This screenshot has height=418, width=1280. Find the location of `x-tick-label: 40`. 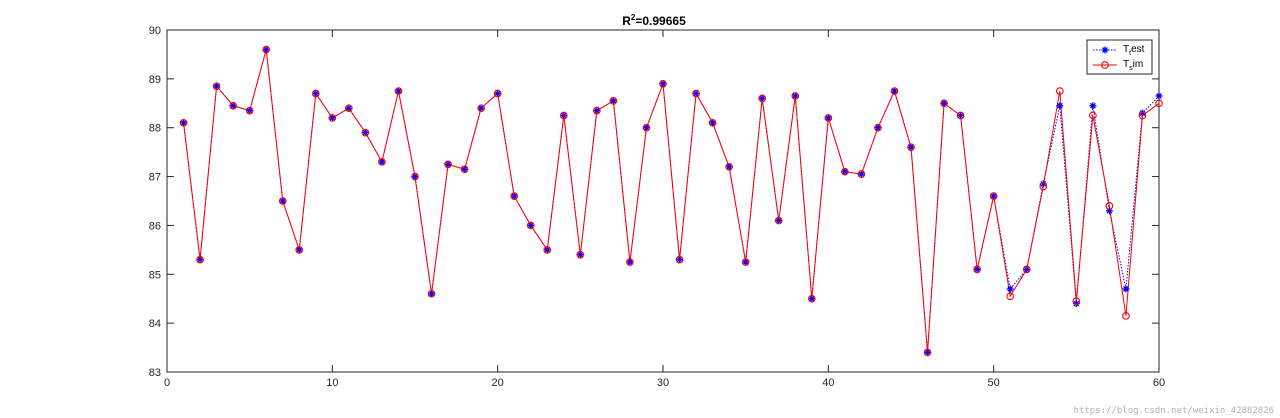

x-tick-label: 40 is located at coordinates (828, 383).